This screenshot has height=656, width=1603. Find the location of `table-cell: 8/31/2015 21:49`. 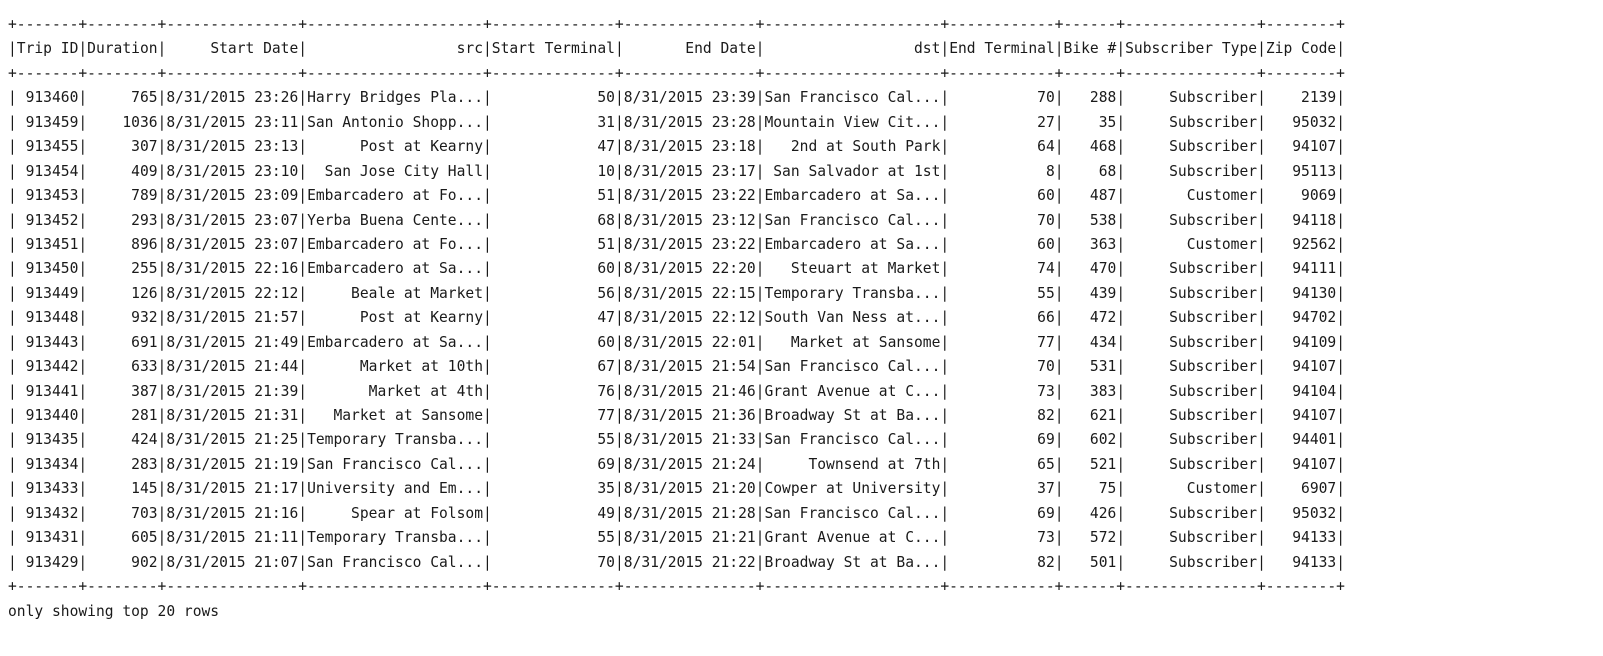

table-cell: 8/31/2015 21:49 is located at coordinates (232, 342).